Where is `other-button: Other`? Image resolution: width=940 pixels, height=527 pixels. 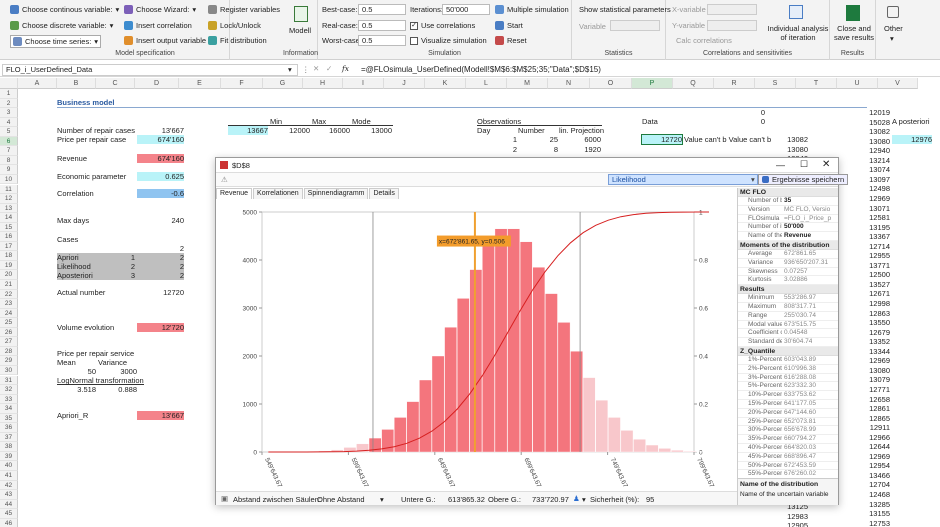
other-button: Other is located at coordinates (893, 28).